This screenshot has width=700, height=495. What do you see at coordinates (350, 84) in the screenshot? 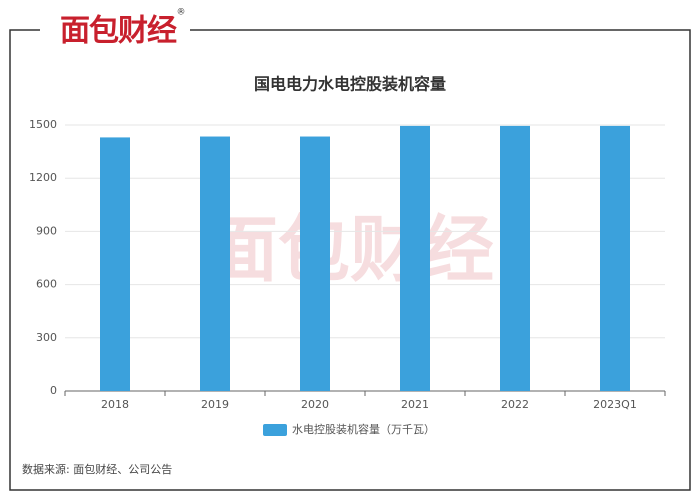
I see `chart-title: 国电电力水电控股装机容量` at bounding box center [350, 84].